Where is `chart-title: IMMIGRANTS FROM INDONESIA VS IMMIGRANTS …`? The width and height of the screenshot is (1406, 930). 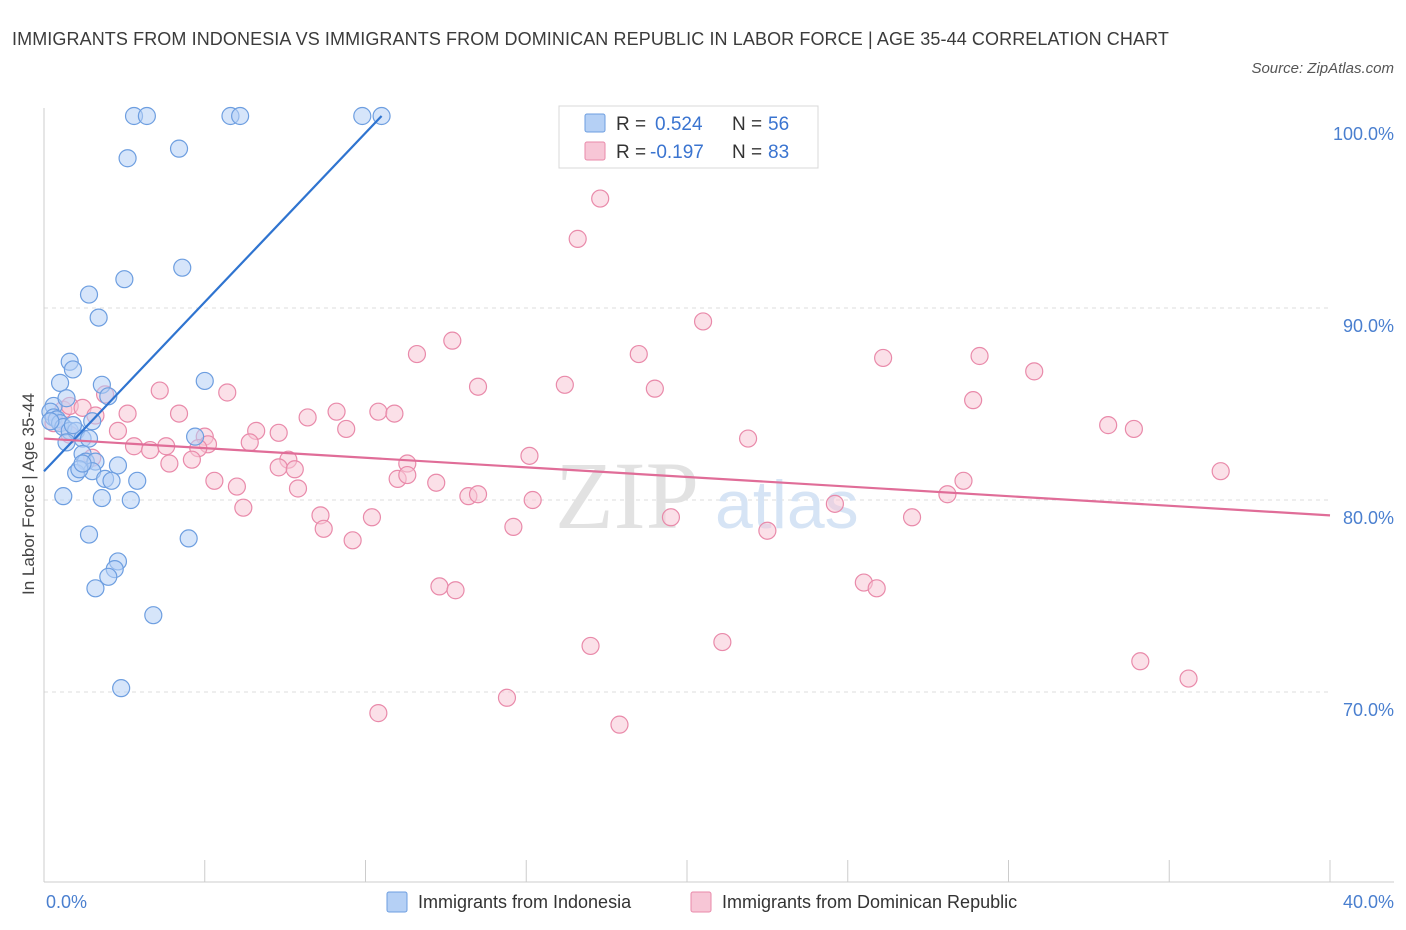
chart-title: IMMIGRANTS FROM INDONESIA VS IMMIGRANTS … is located at coordinates (590, 39).